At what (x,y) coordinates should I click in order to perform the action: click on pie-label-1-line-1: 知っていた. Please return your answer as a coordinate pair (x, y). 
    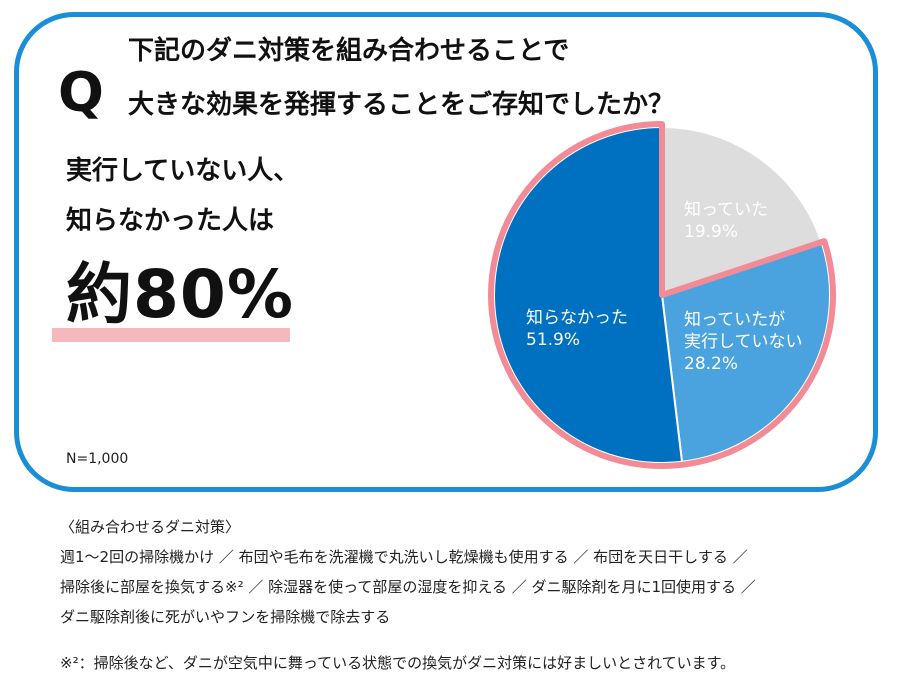
    Looking at the image, I should click on (726, 210).